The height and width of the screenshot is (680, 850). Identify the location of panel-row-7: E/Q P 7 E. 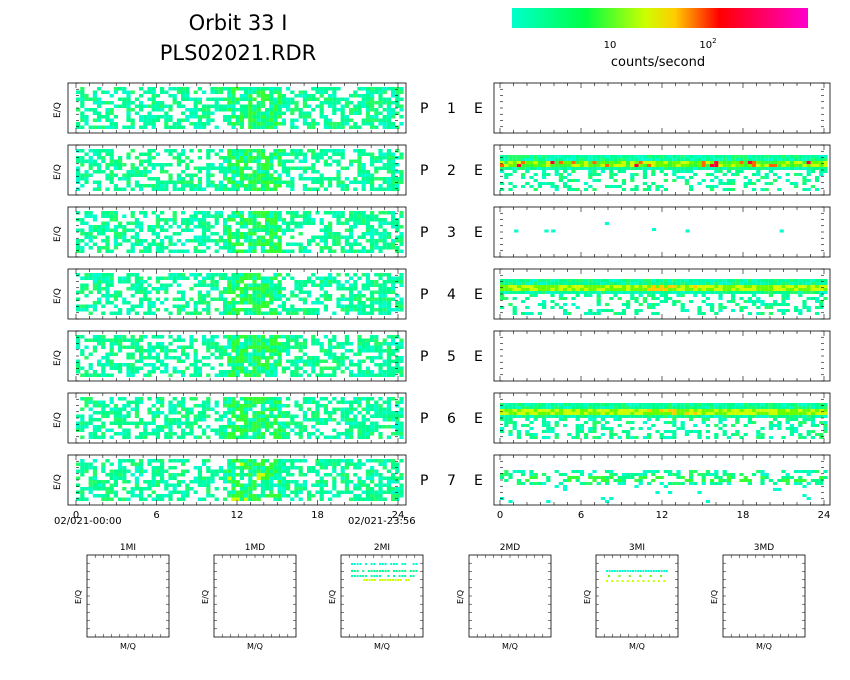
(442, 480).